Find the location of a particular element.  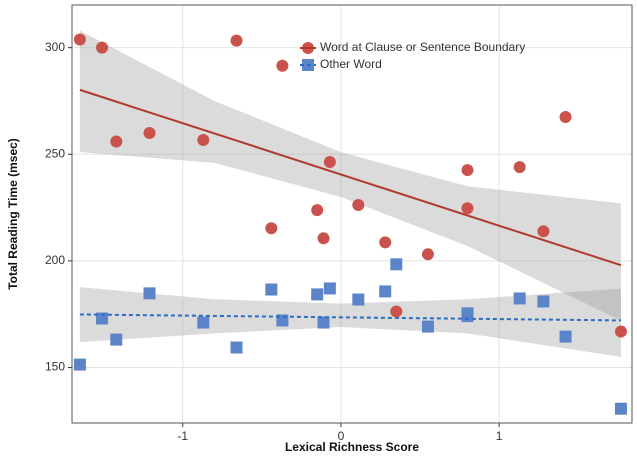

y-tick-label: 150 is located at coordinates (55, 367).